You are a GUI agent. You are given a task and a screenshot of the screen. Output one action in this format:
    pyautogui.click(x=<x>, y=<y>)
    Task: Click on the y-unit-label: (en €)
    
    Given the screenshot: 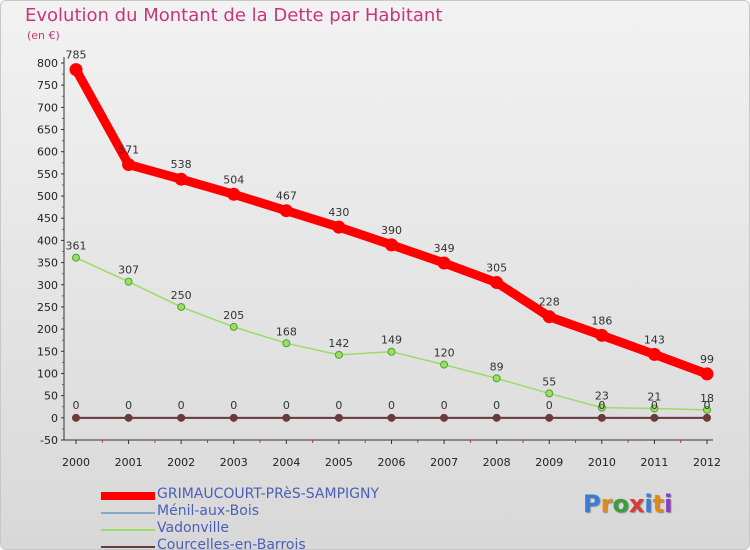 What is the action you would take?
    pyautogui.click(x=43, y=35)
    